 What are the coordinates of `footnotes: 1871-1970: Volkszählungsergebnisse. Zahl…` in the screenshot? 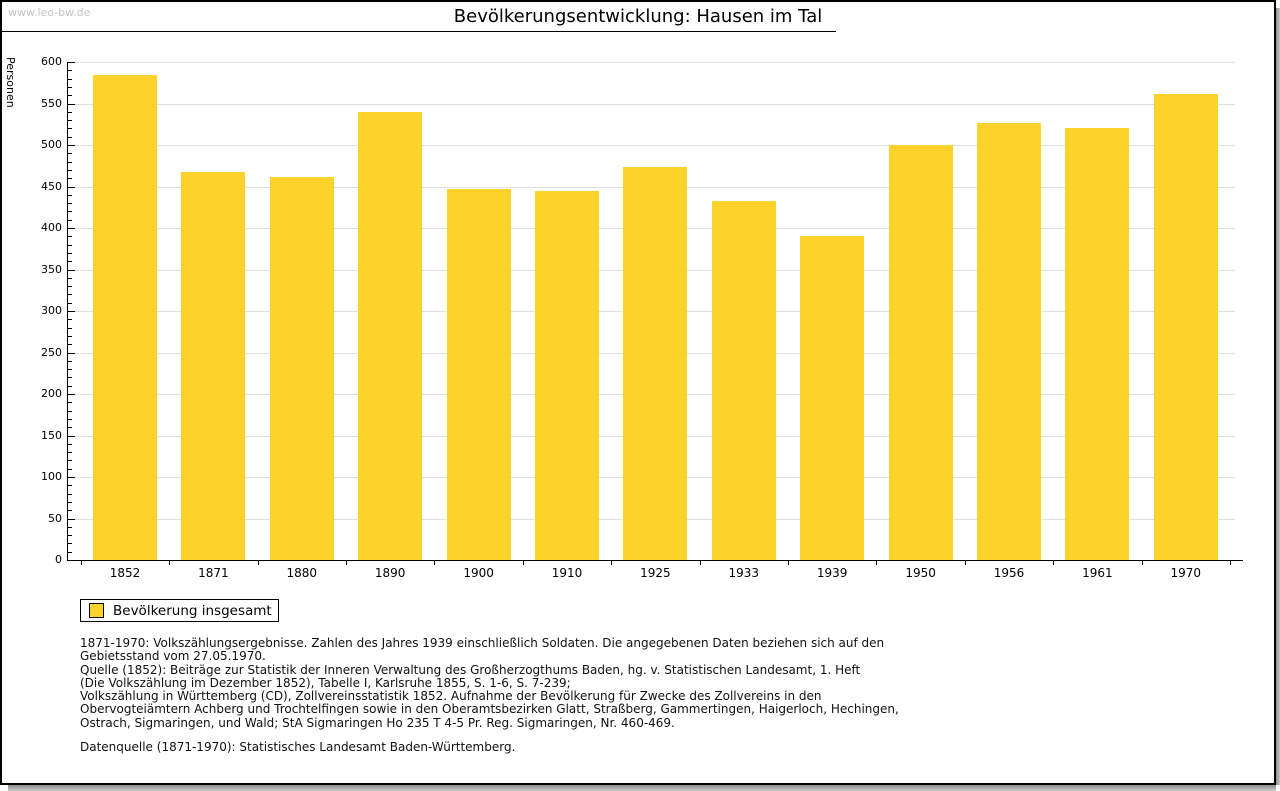 It's located at (489, 683).